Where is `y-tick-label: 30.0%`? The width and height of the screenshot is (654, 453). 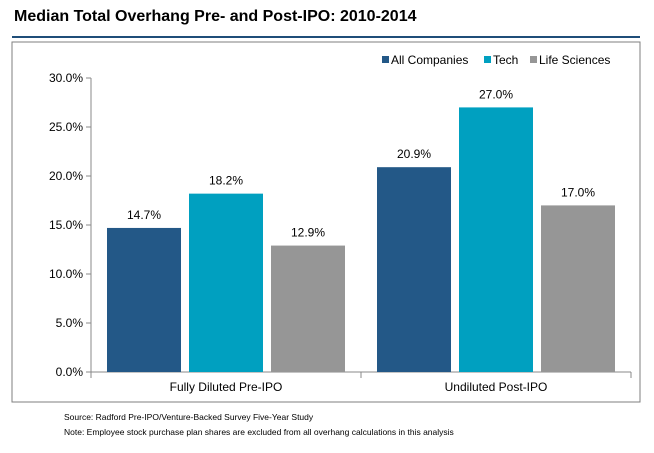
y-tick-label: 30.0% is located at coordinates (66, 78).